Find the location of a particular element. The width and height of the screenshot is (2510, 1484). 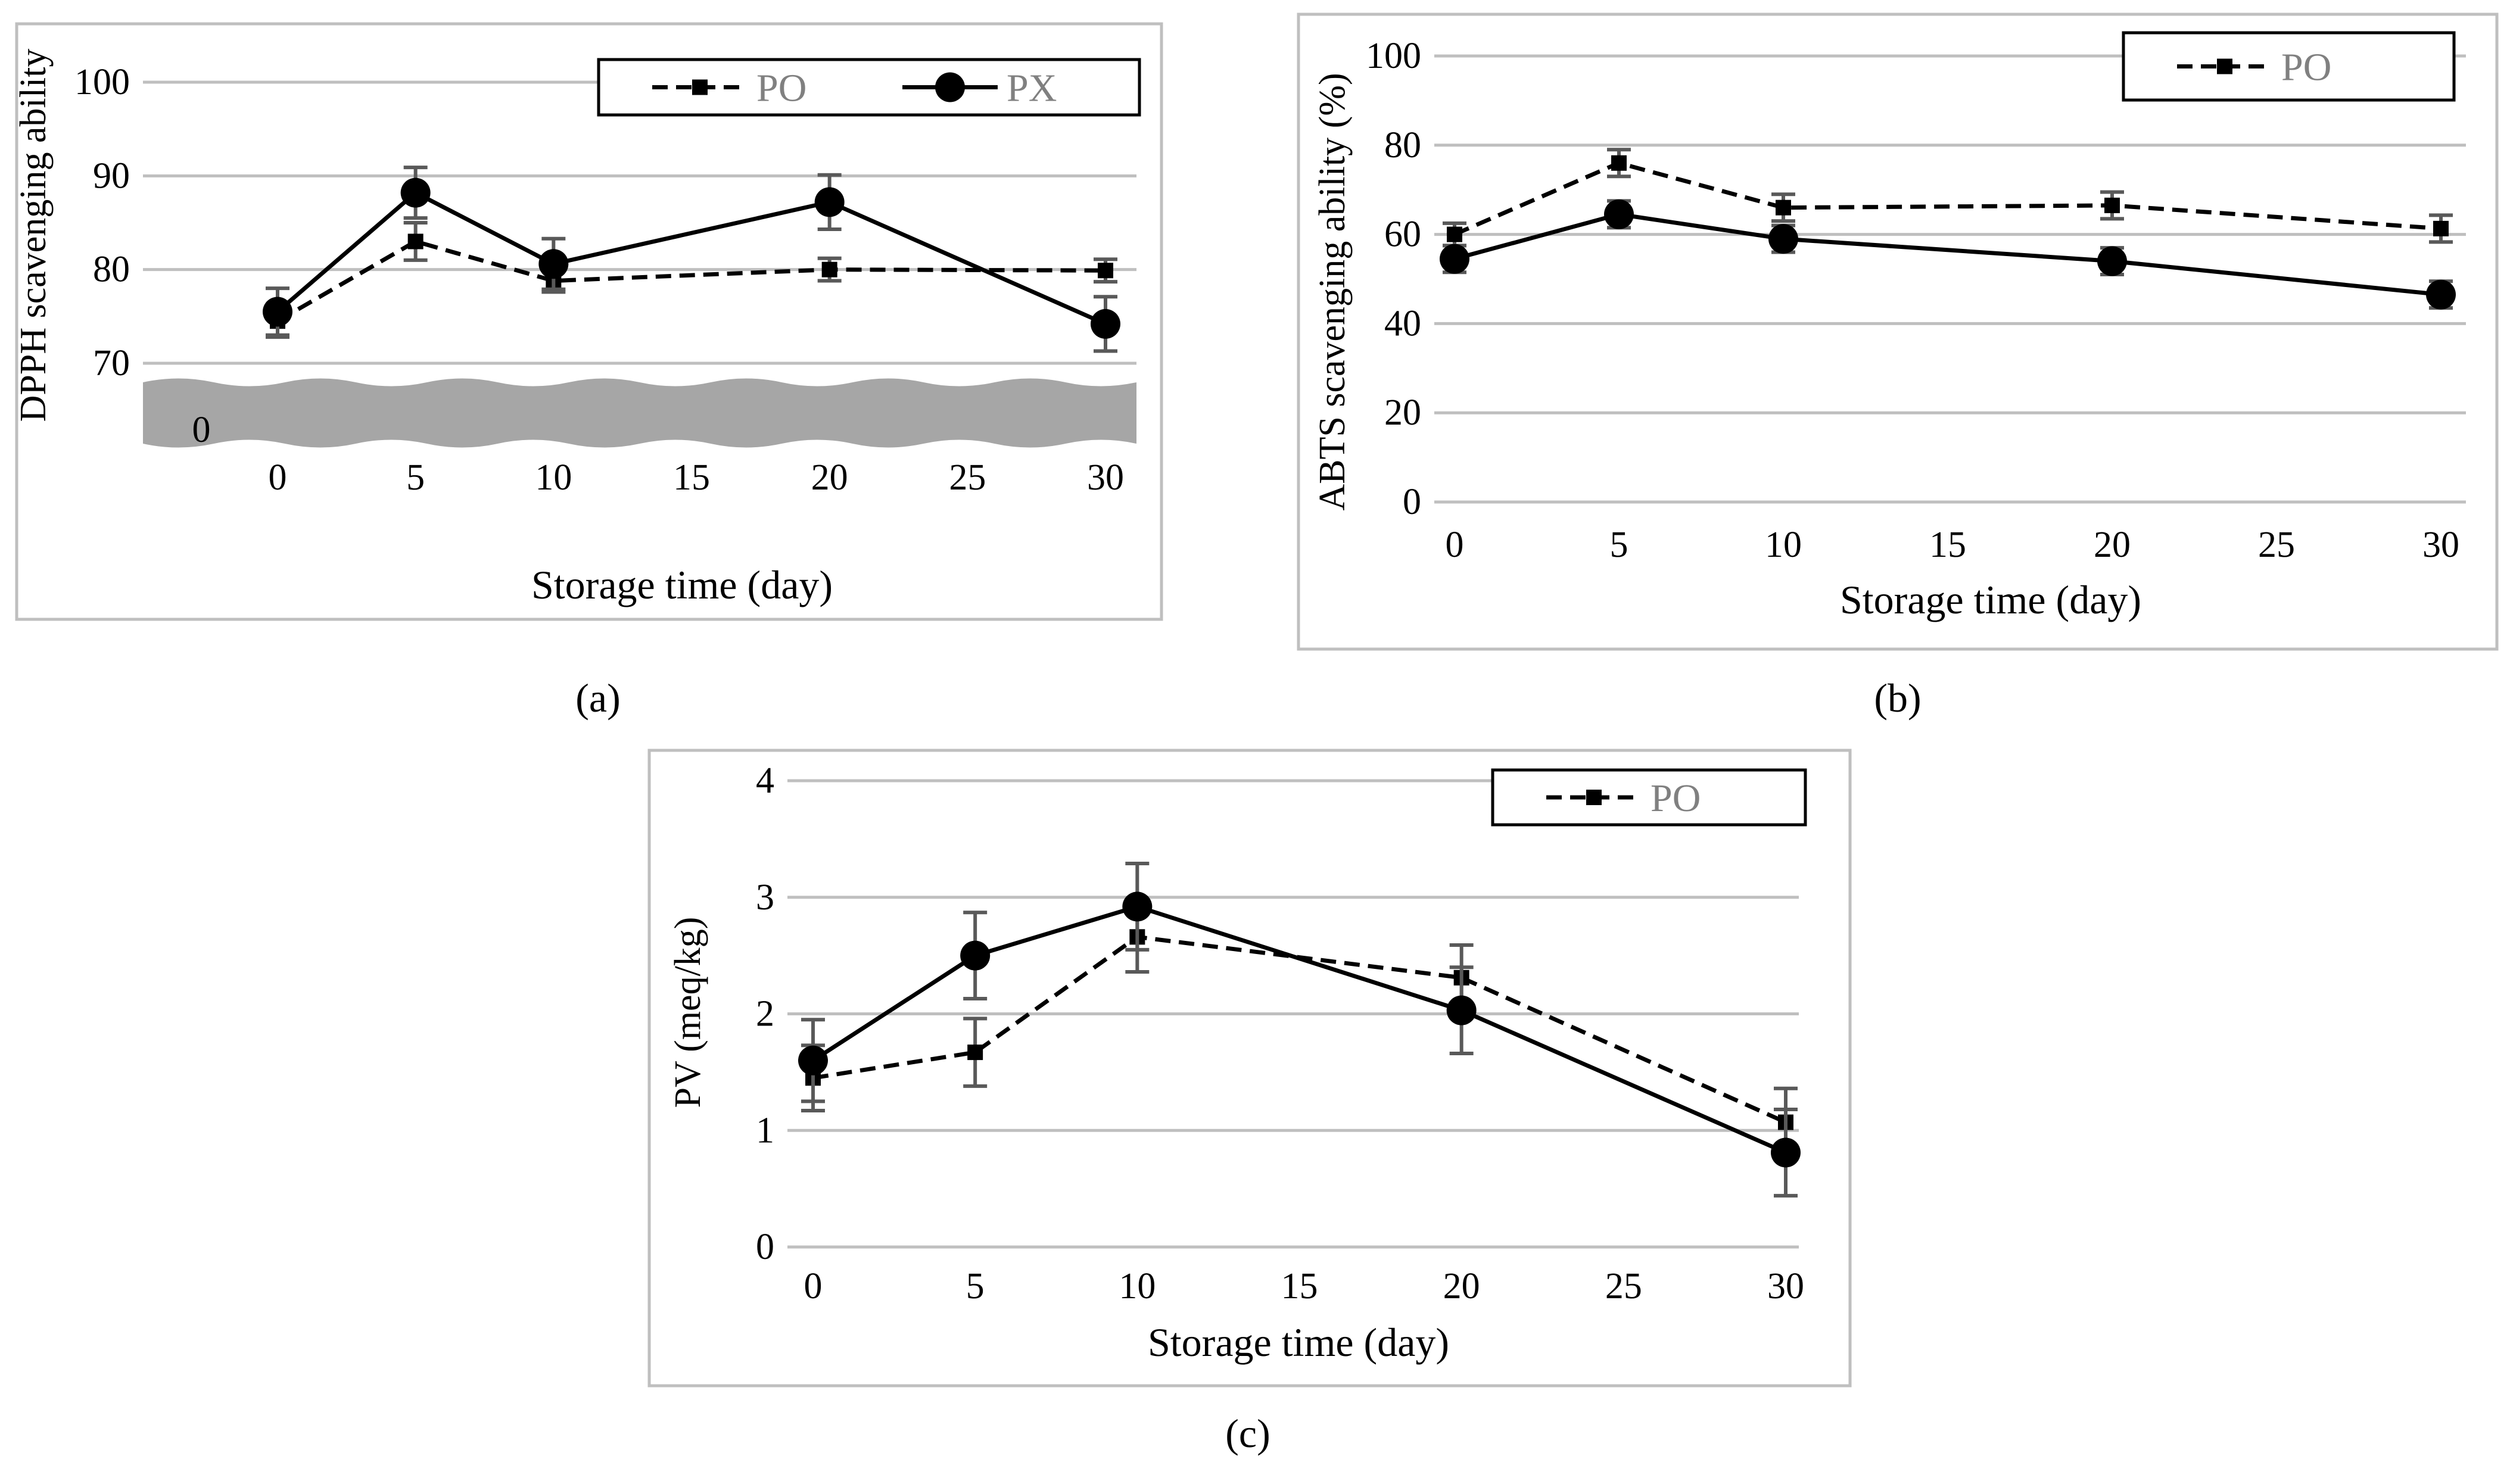

y-tick-label: 70 is located at coordinates (111, 364).